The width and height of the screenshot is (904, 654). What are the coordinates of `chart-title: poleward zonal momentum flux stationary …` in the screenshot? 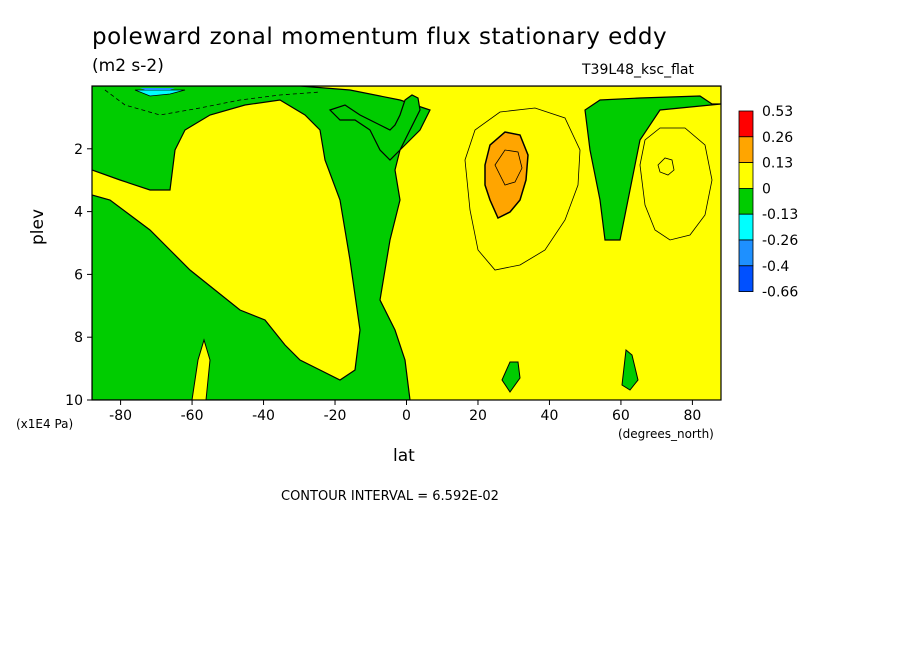 It's located at (380, 37).